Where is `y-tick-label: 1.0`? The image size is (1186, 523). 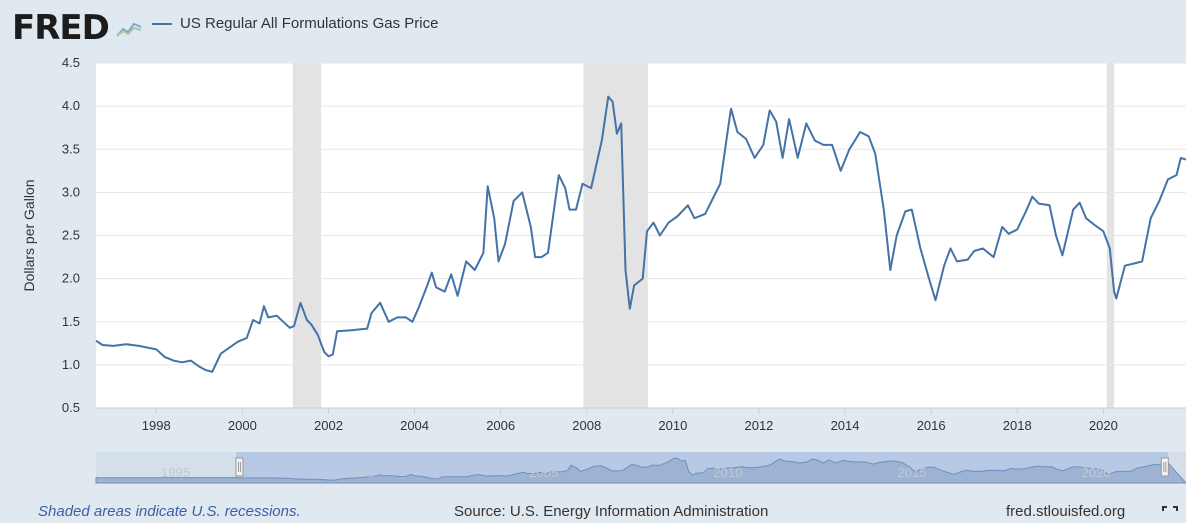 y-tick-label: 1.0 is located at coordinates (71, 364).